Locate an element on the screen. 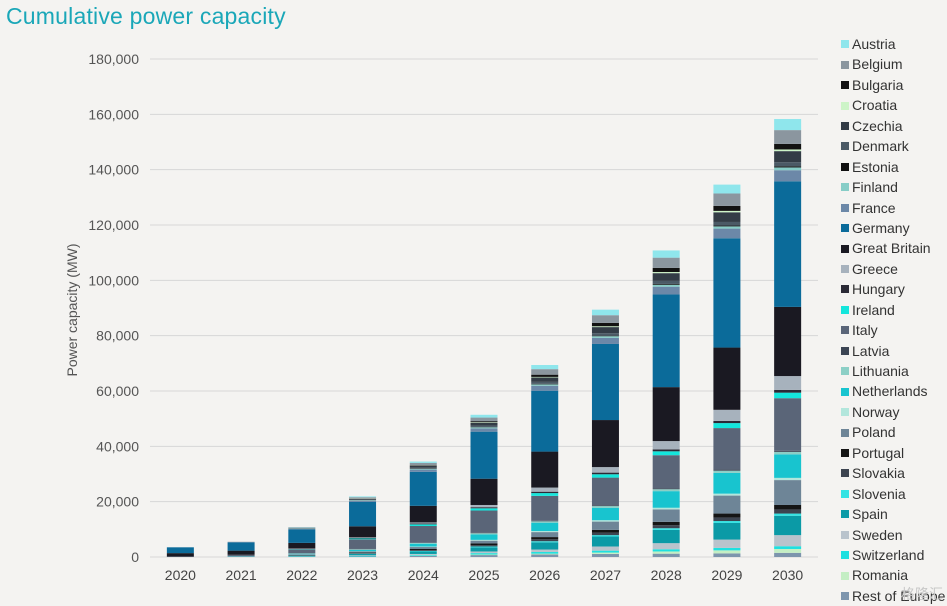 The width and height of the screenshot is (947, 606). legend-item: Lithuania is located at coordinates (893, 371).